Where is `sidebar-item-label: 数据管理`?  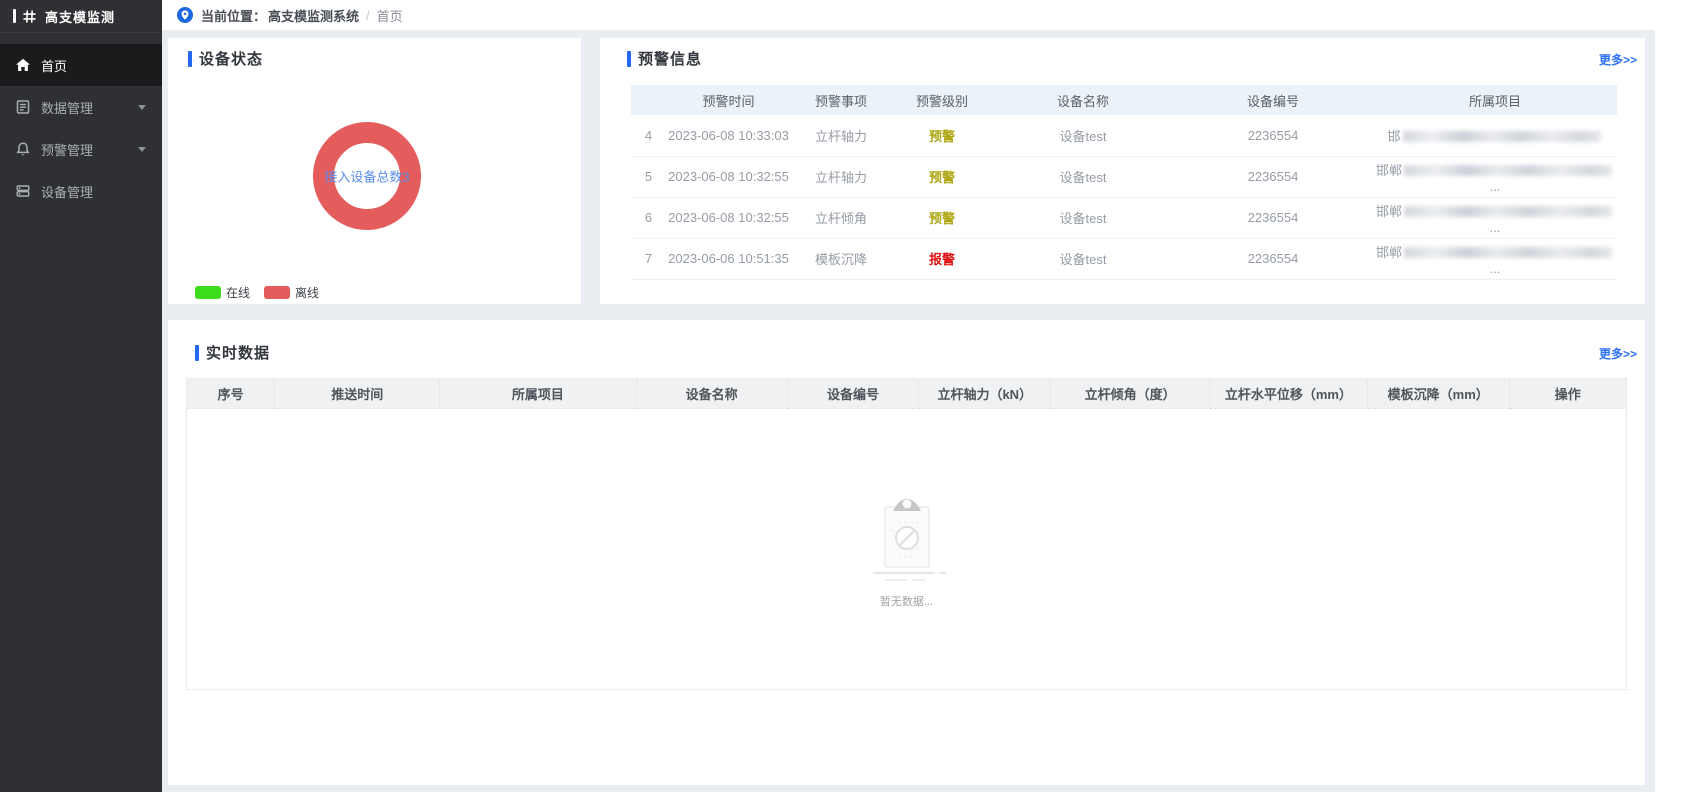 sidebar-item-label: 数据管理 is located at coordinates (67, 108).